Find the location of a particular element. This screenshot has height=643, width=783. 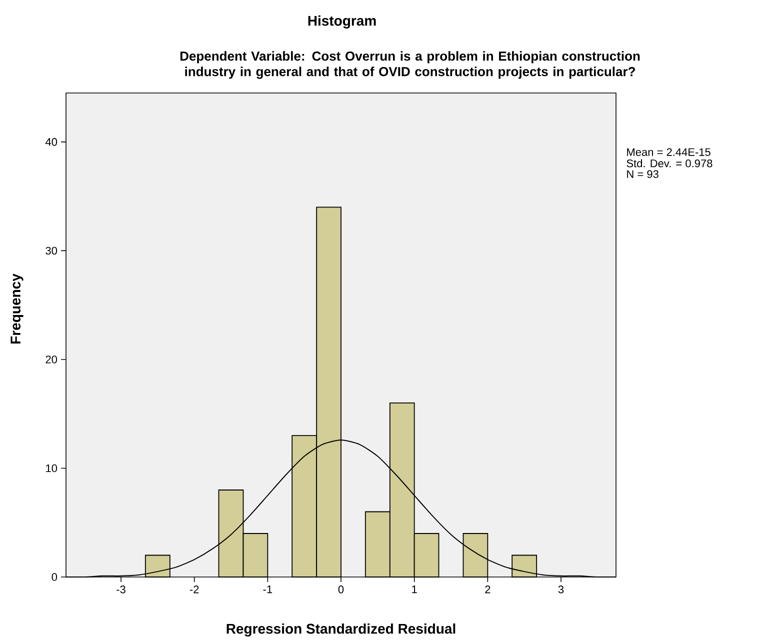

x-tick-label: -2 is located at coordinates (194, 590).